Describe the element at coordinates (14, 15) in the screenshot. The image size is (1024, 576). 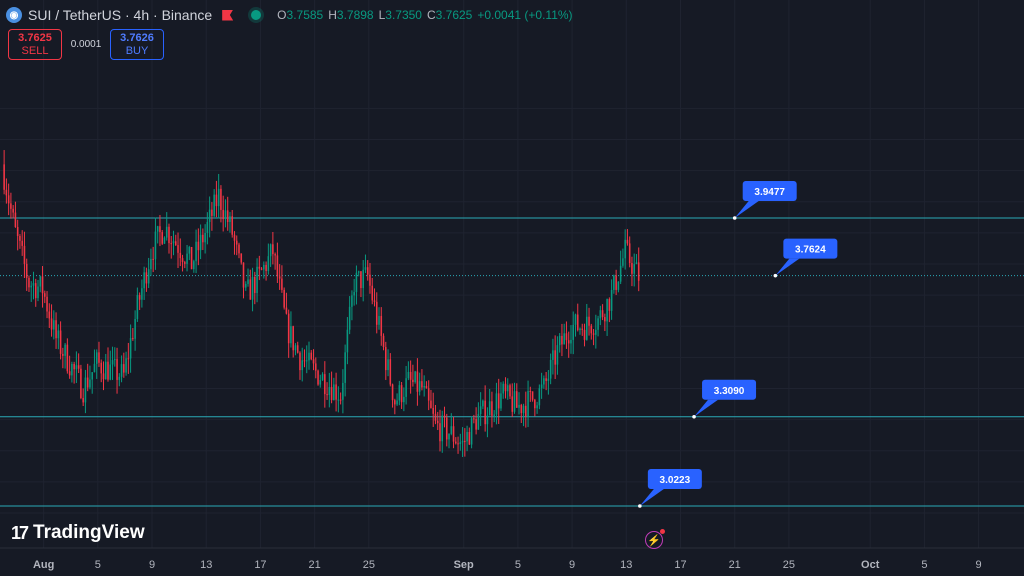
I see `sui-coin-icon: ◉` at that location.